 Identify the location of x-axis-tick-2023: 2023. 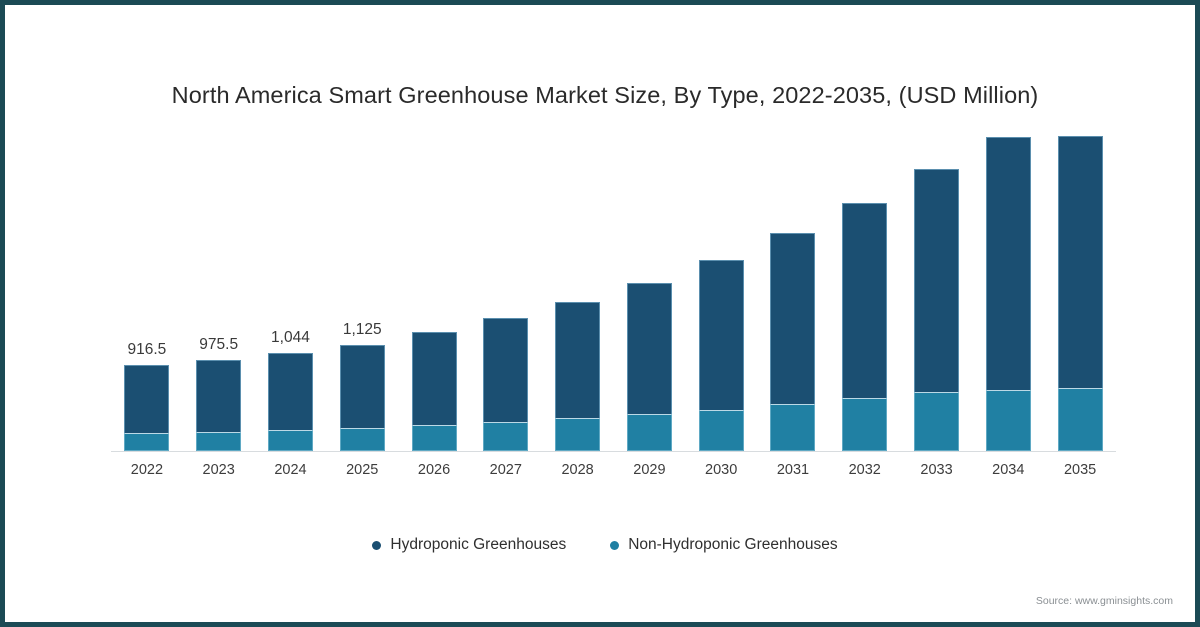
(218, 470).